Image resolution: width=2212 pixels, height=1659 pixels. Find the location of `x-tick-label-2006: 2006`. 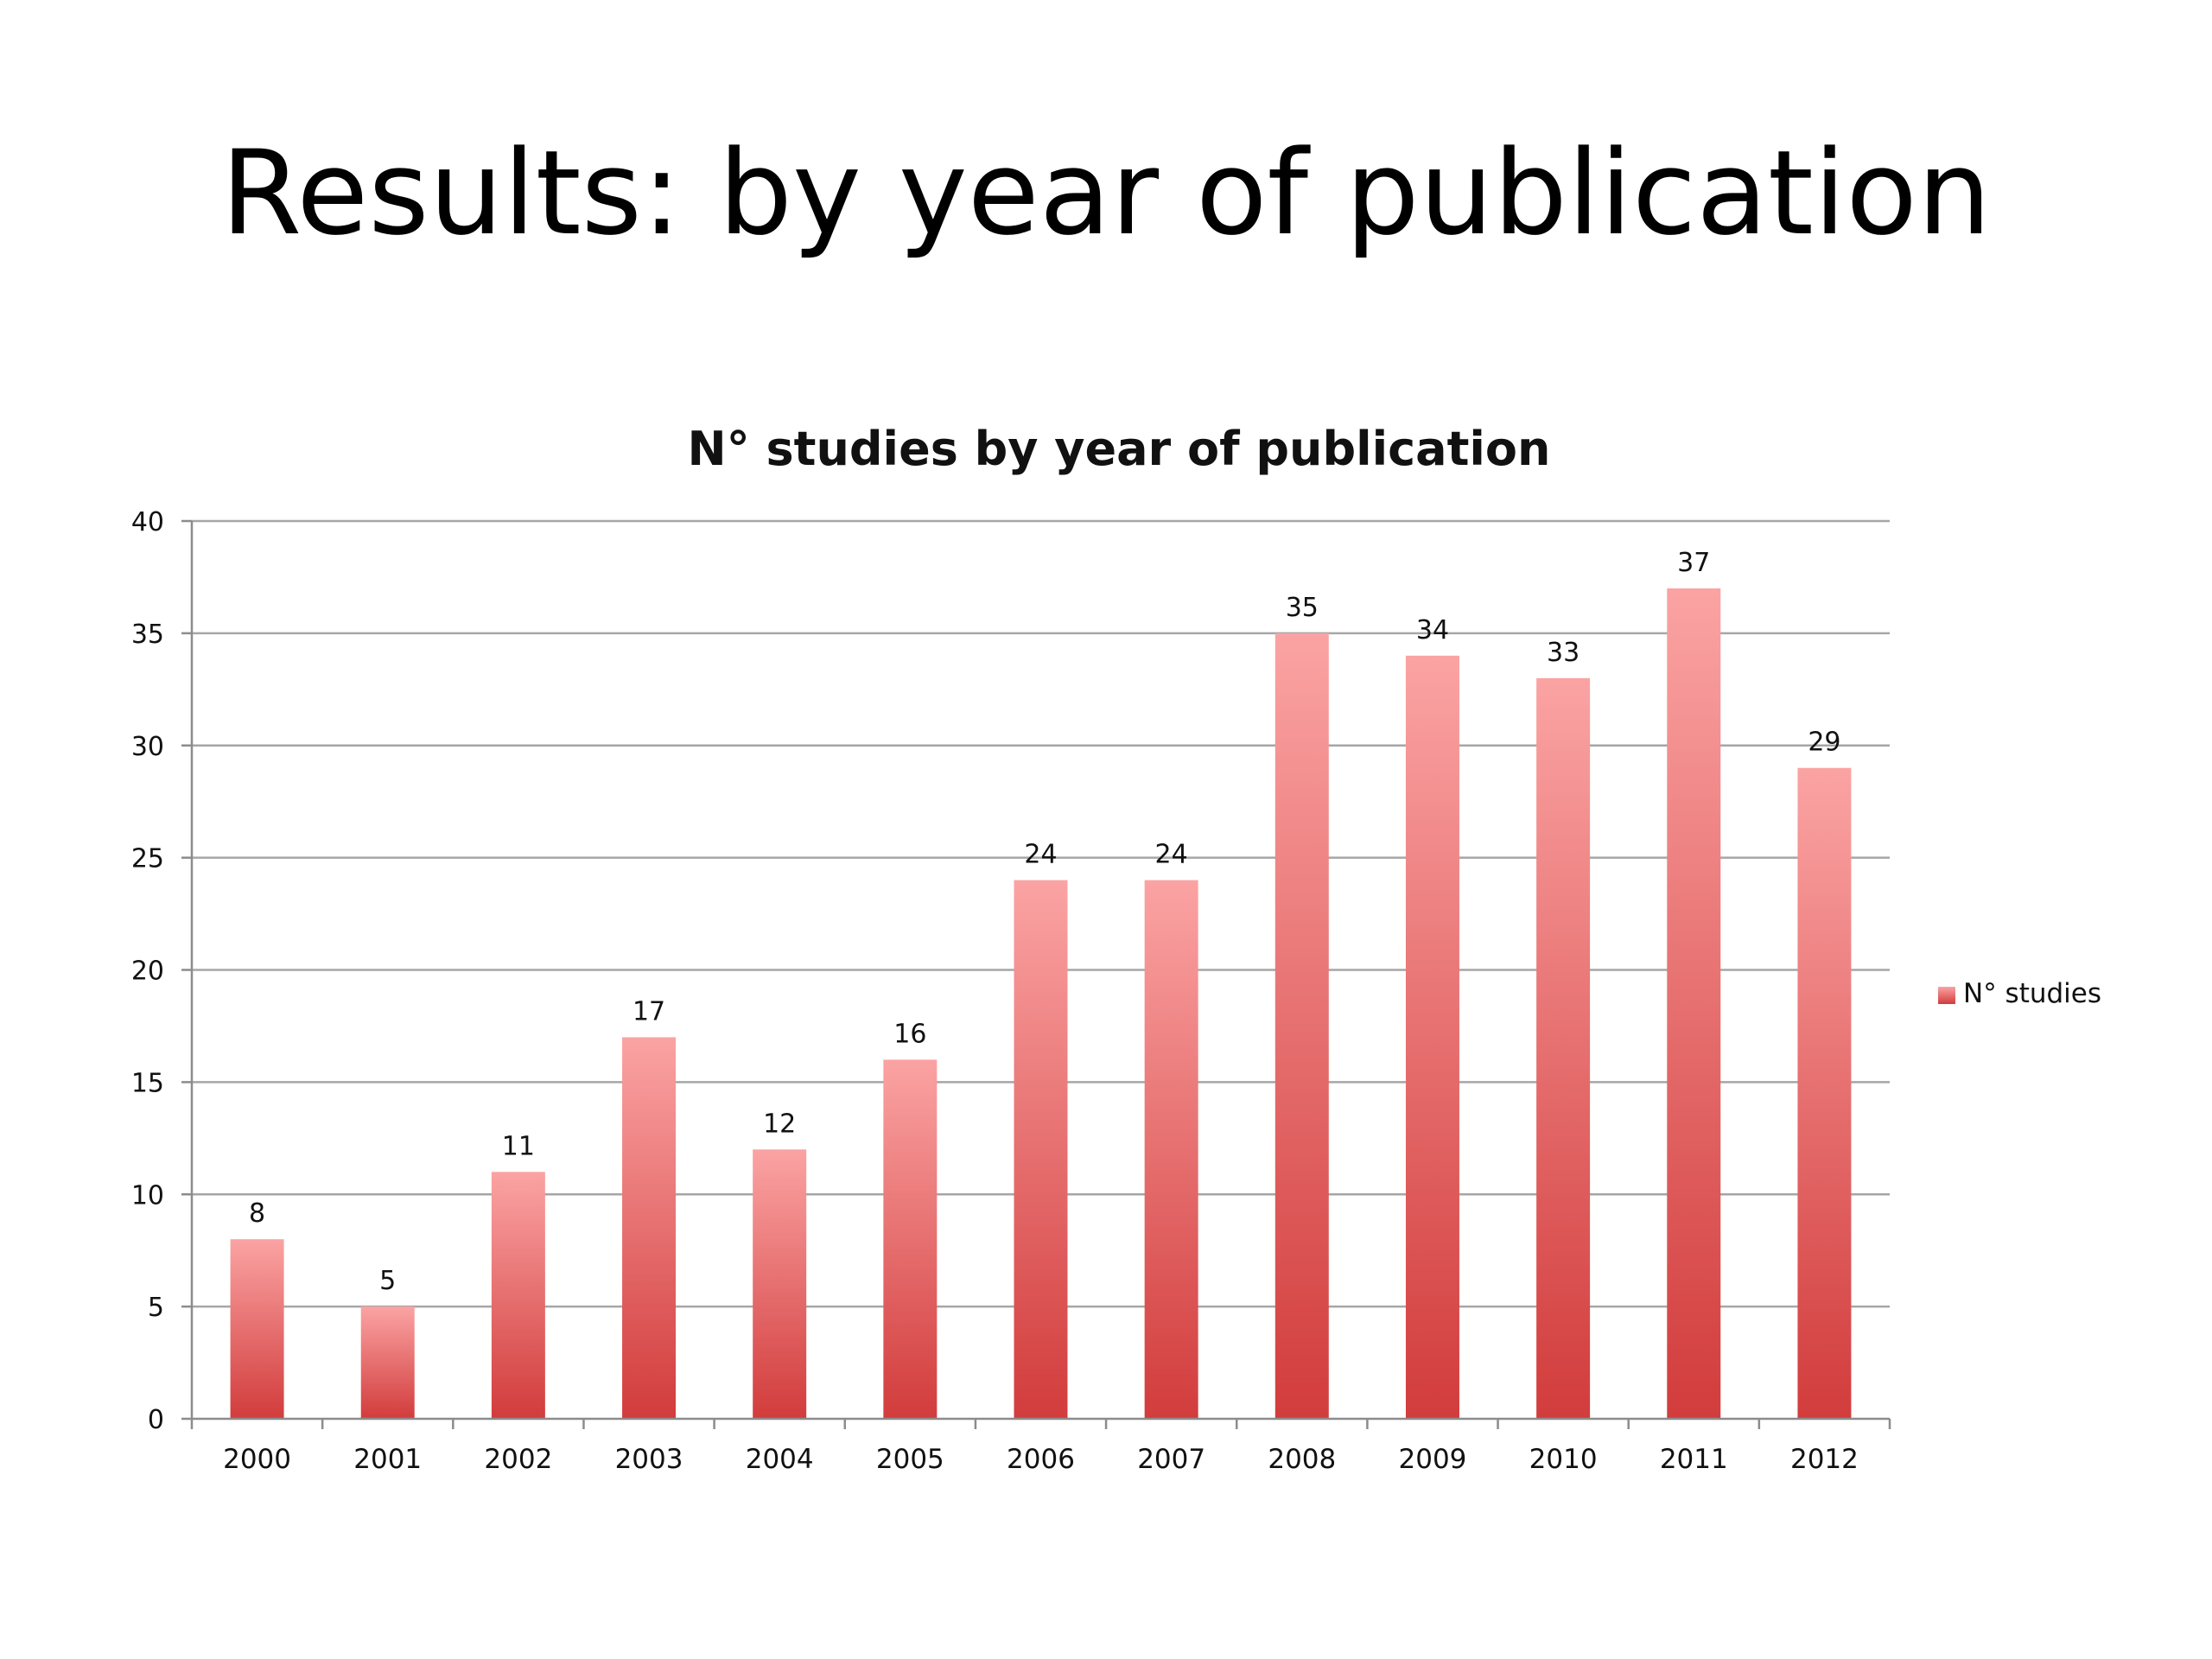

x-tick-label-2006: 2006 is located at coordinates (1041, 1459).